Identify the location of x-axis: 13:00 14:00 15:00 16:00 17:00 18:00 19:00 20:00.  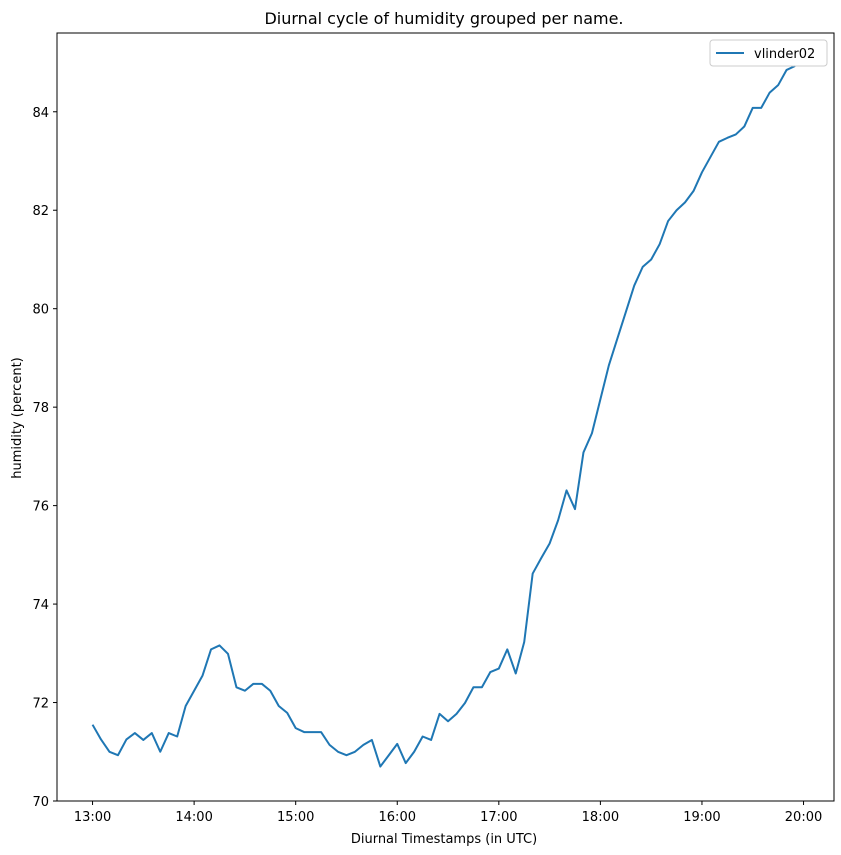
(448, 813).